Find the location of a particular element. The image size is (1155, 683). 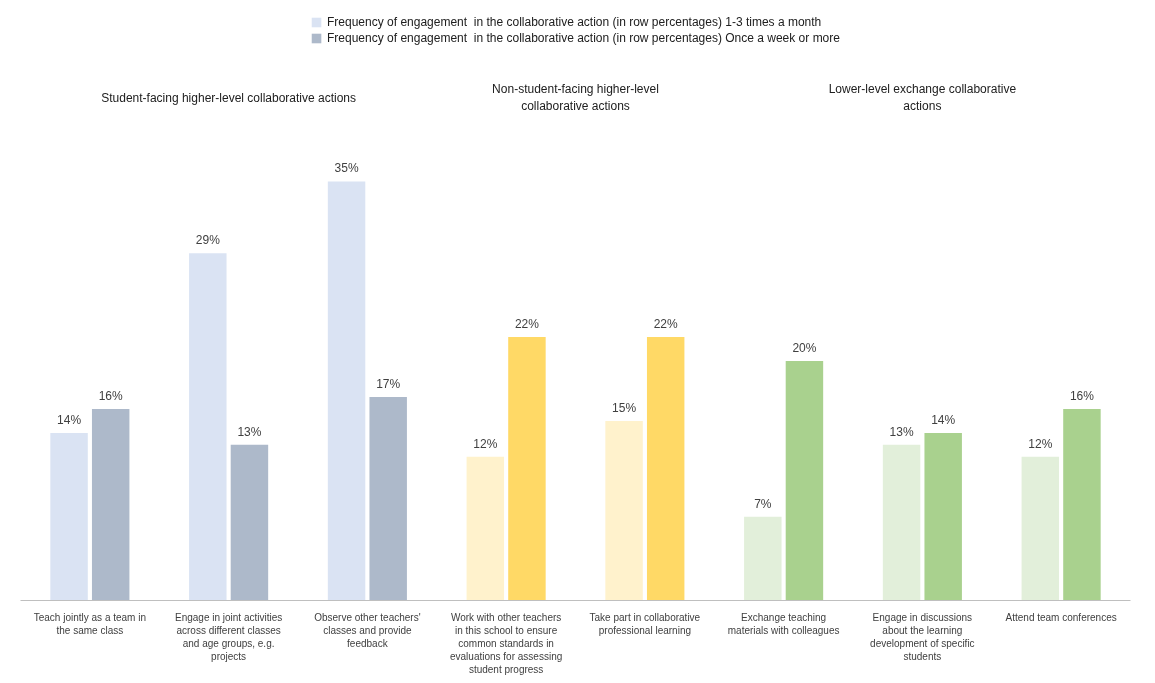

text: Non-student-facing higher-level collaborative actions is located at coordinates (575, 98).